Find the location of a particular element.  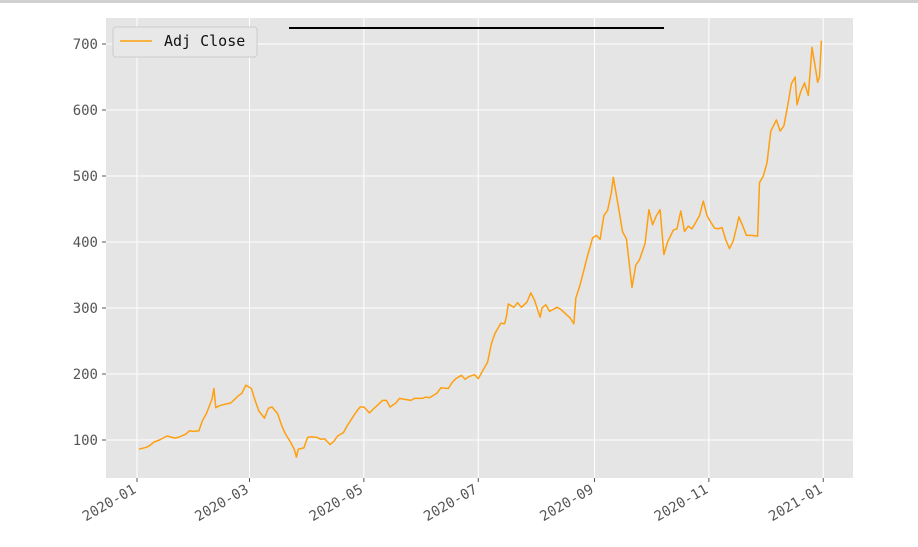

legend-box is located at coordinates (185, 42).